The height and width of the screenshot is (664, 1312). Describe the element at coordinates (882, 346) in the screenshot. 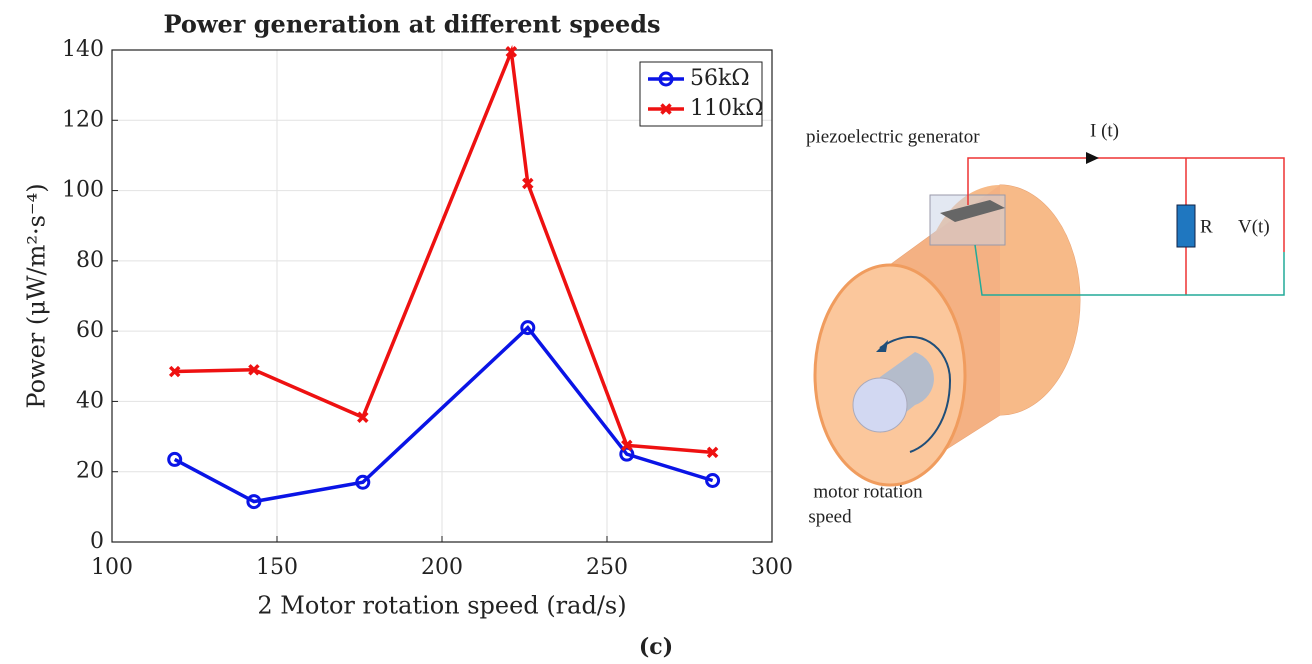

I see `rotation-arrowhead` at that location.